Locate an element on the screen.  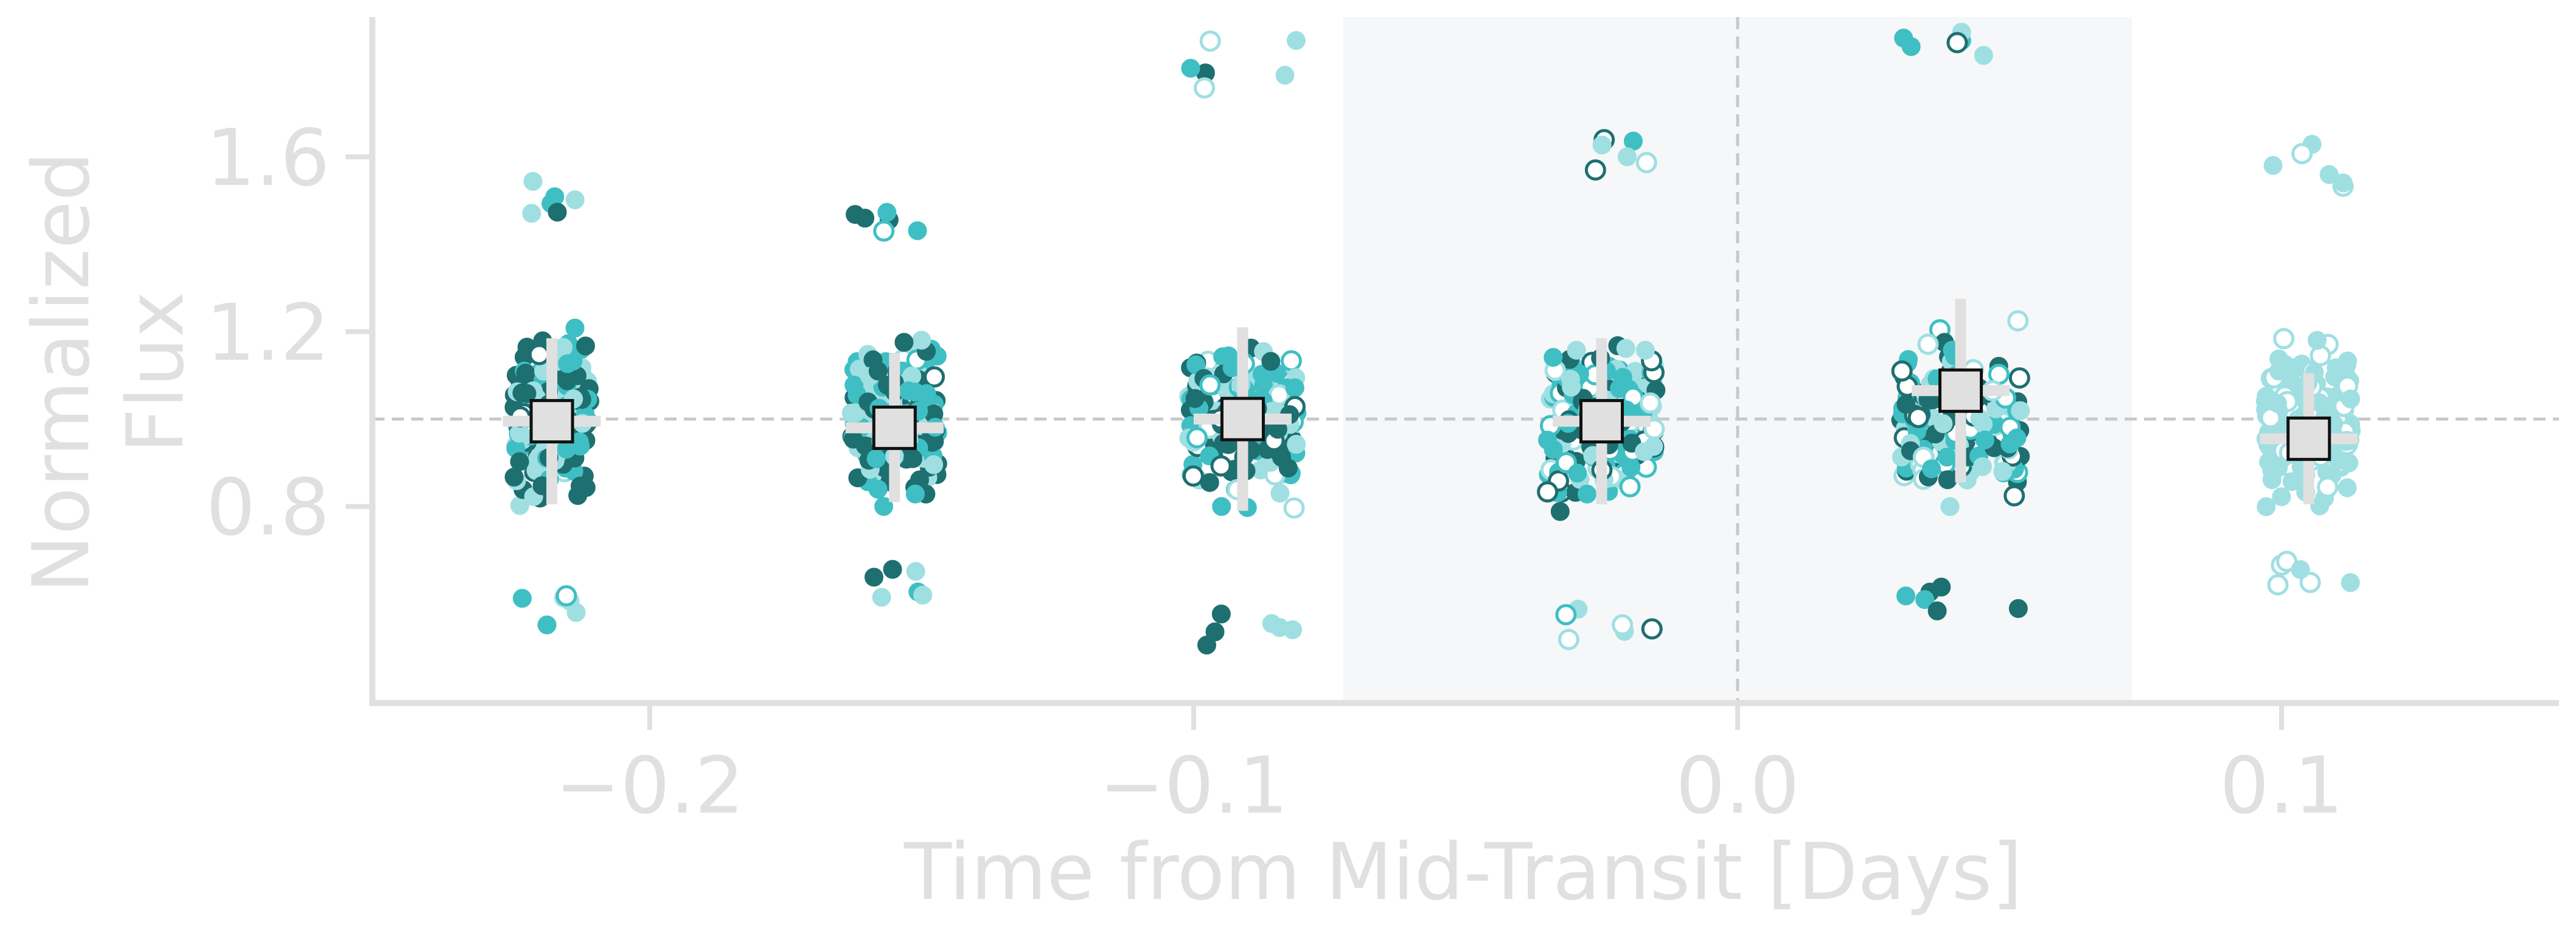
x-axis-ticks: −0.2 −0.1 0.0 0.1 is located at coordinates (1449, 767).